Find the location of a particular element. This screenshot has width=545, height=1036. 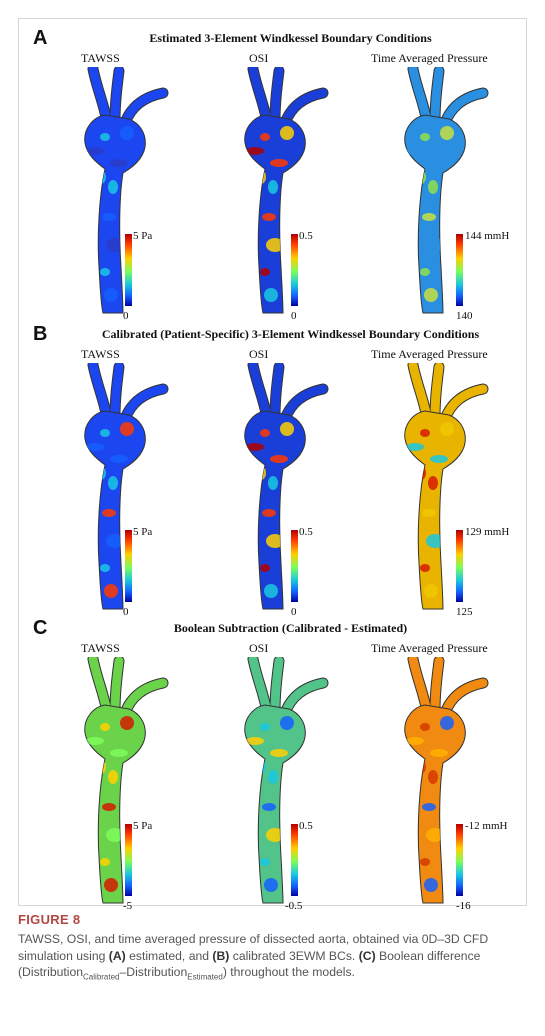

colorbar-max-label: 144 mmH is located at coordinates (487, 236).